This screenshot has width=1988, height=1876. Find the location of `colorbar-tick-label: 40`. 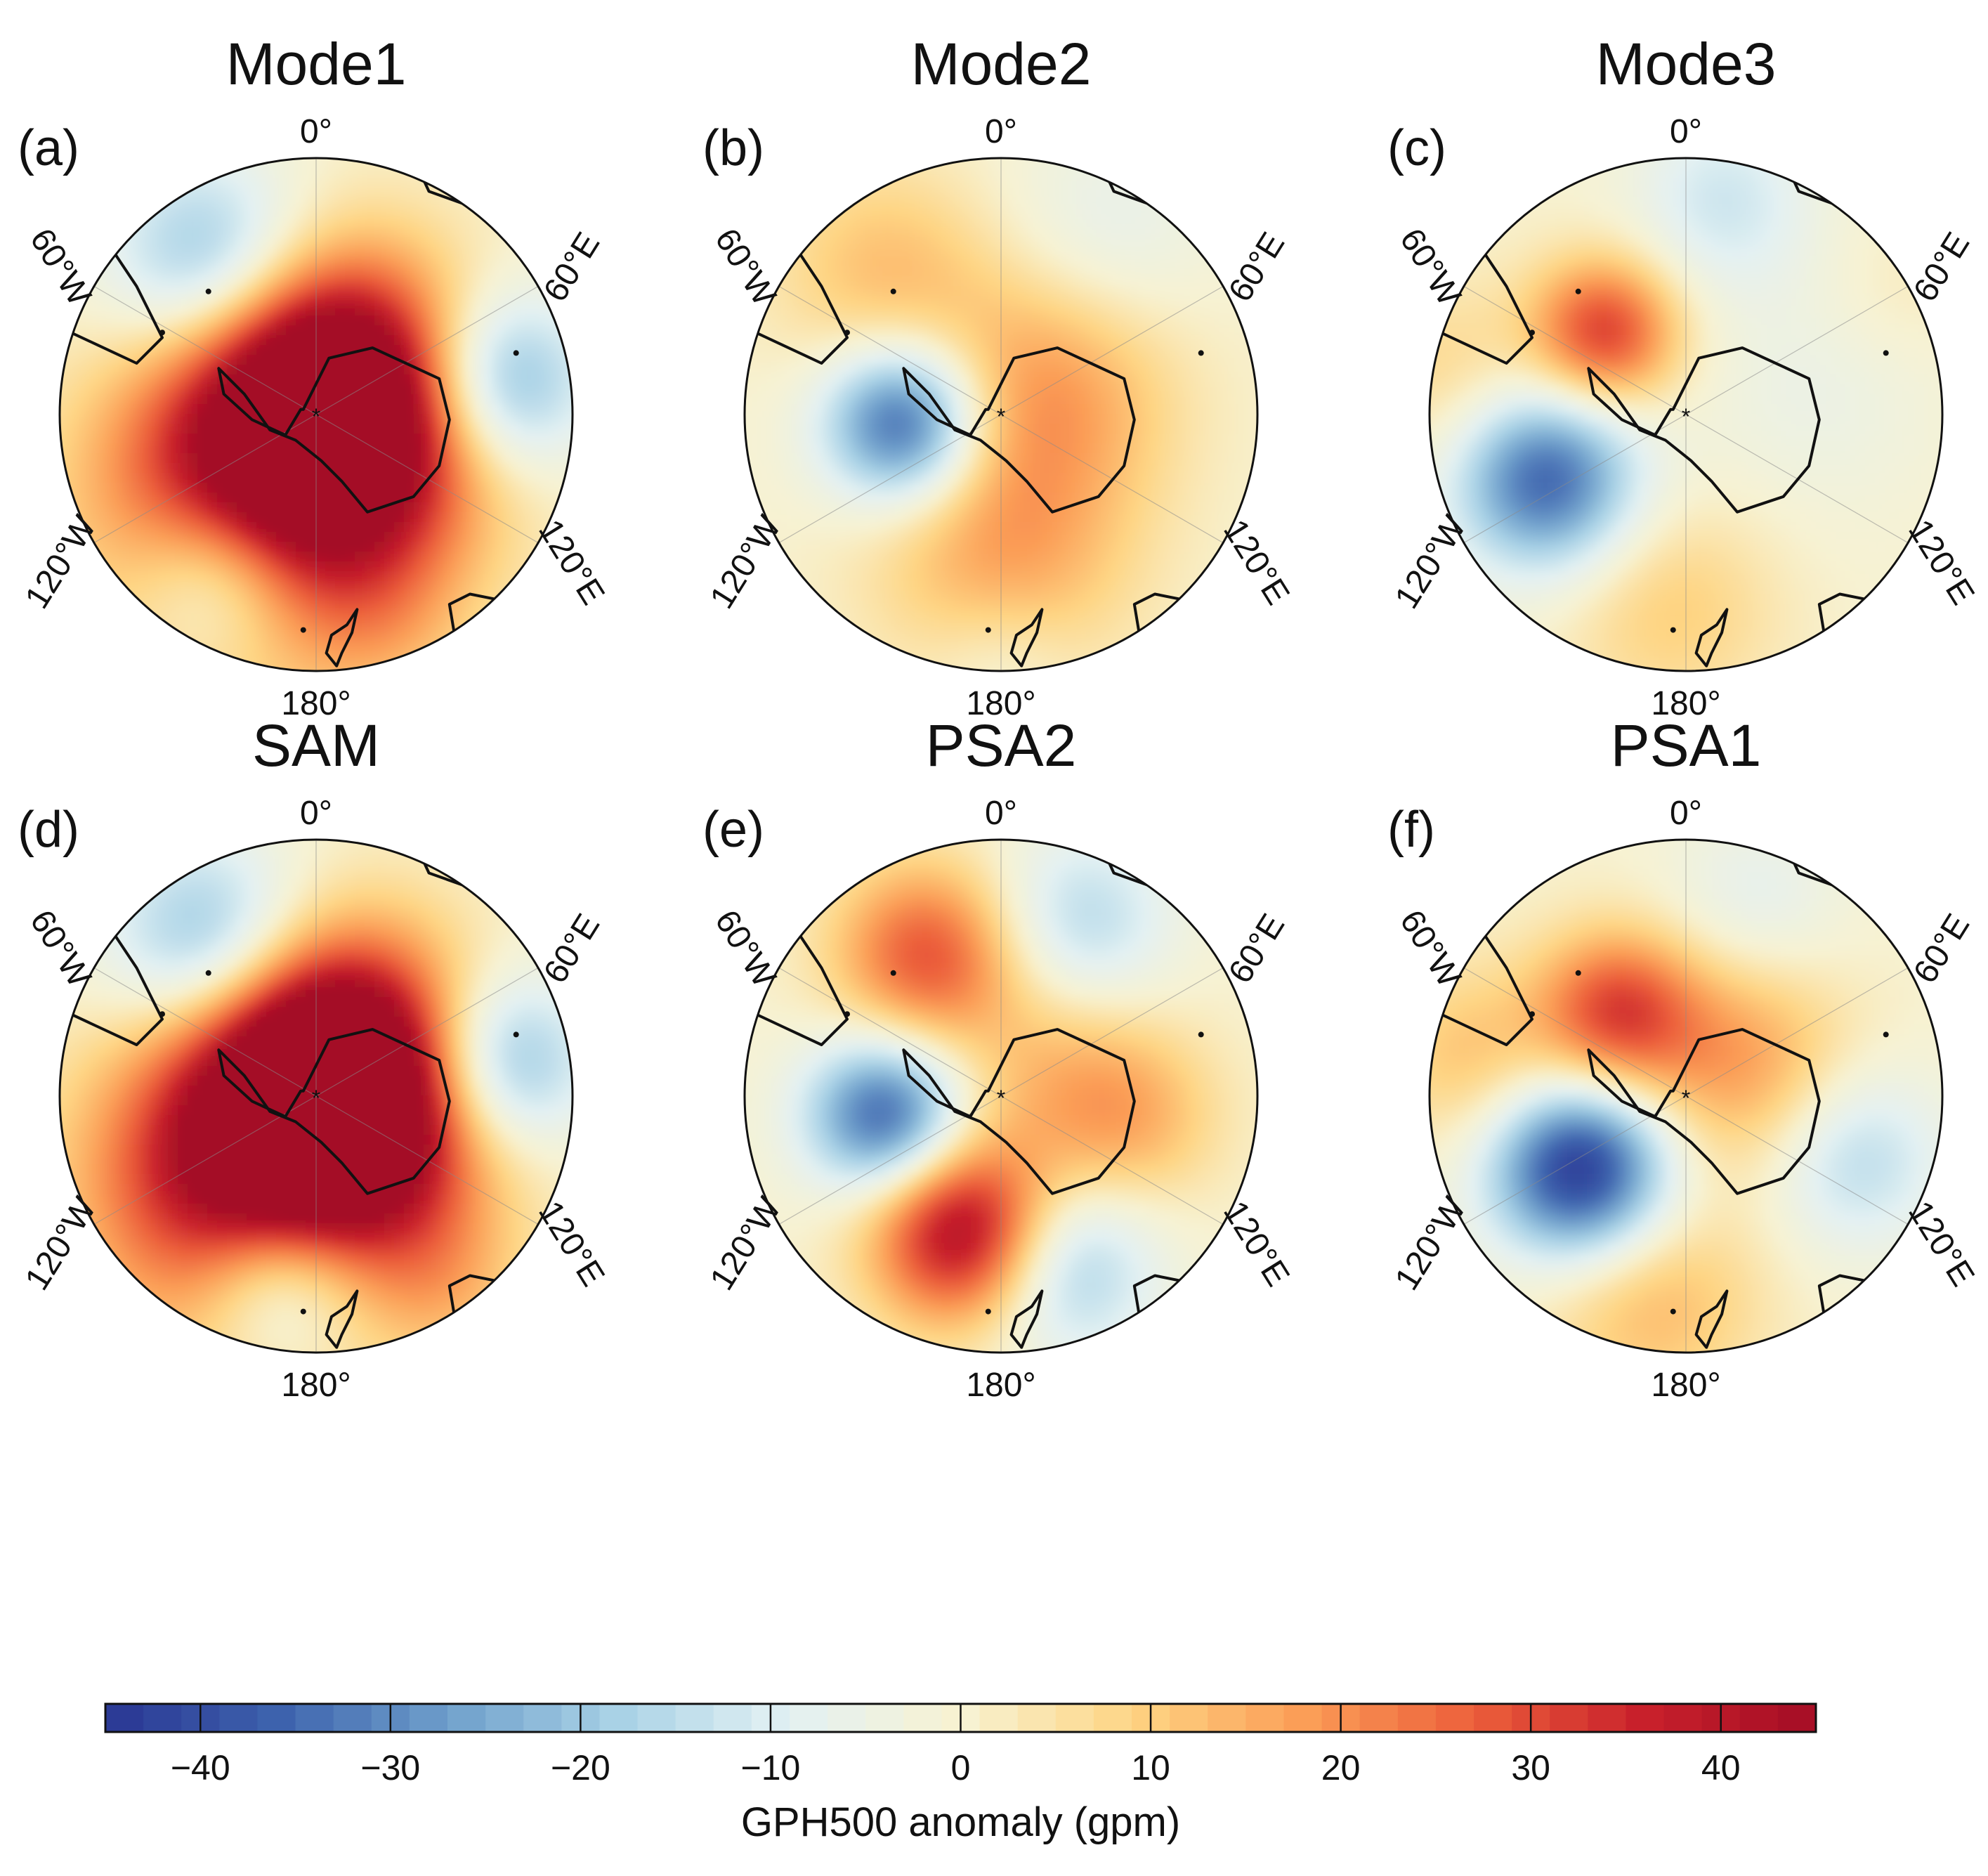

colorbar-tick-label: 40 is located at coordinates (1721, 1767).